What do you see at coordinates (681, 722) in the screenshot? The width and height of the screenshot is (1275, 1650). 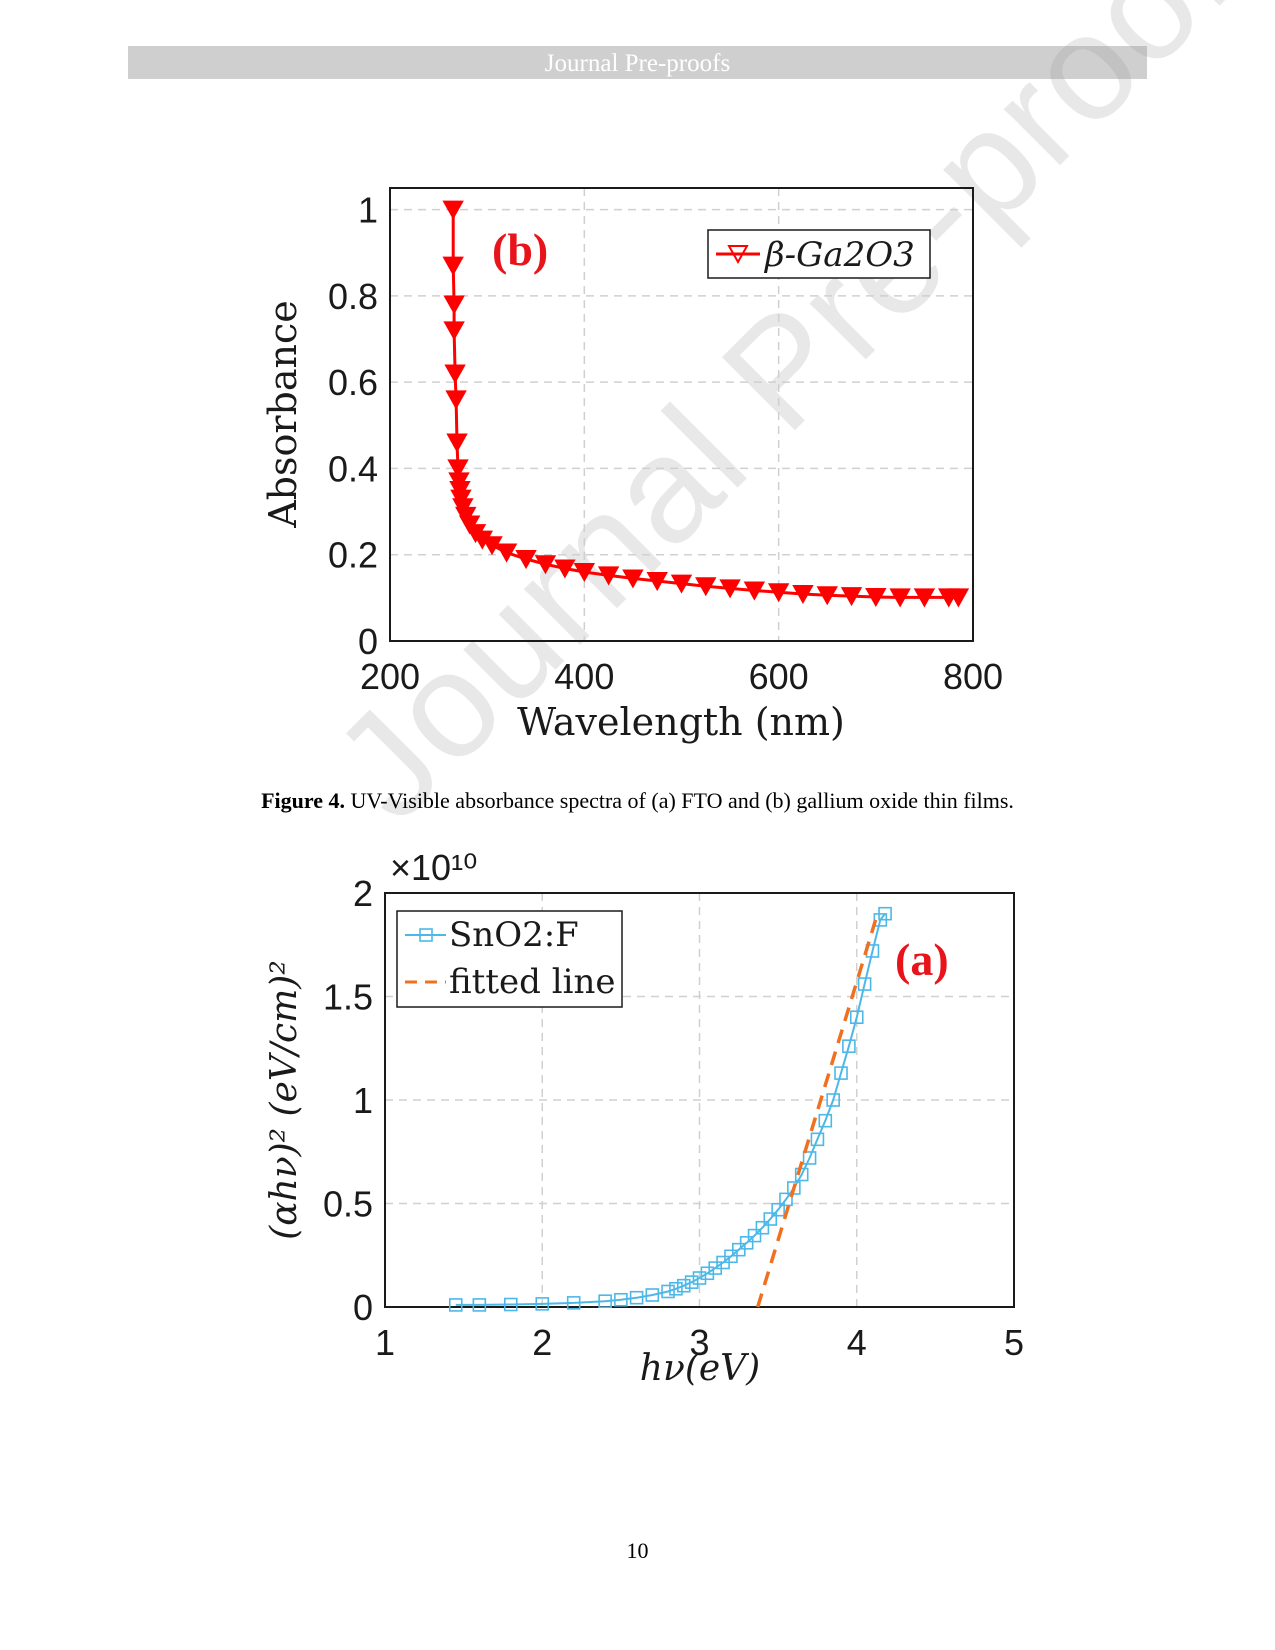 I see `chart-b-xlabel: Wavelength (nm)` at bounding box center [681, 722].